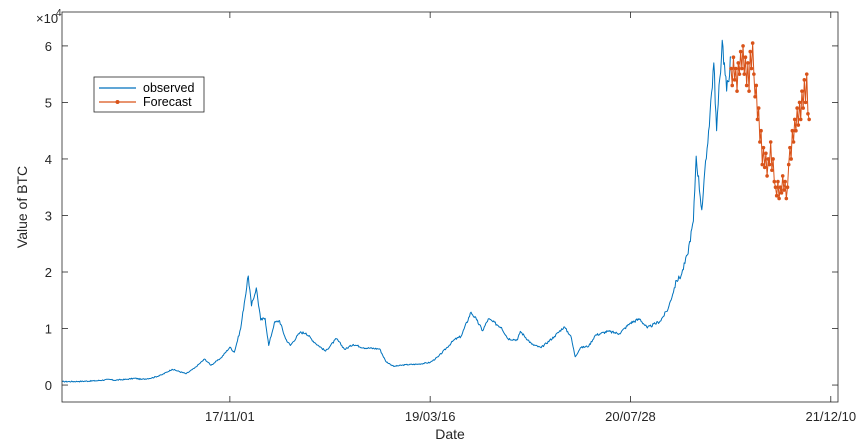 Image resolution: width=861 pixels, height=443 pixels. What do you see at coordinates (48, 102) in the screenshot?
I see `y-tick-label: 5` at bounding box center [48, 102].